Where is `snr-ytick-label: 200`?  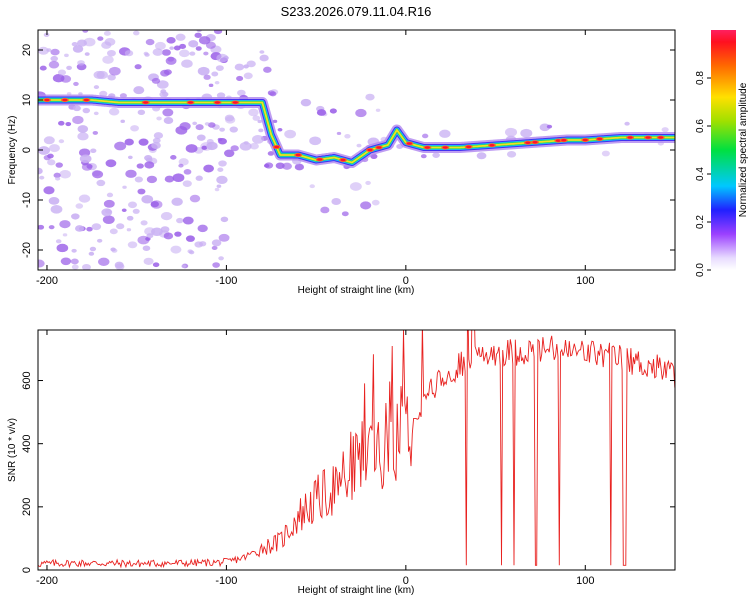 snr-ytick-label: 200 is located at coordinates (27, 507).